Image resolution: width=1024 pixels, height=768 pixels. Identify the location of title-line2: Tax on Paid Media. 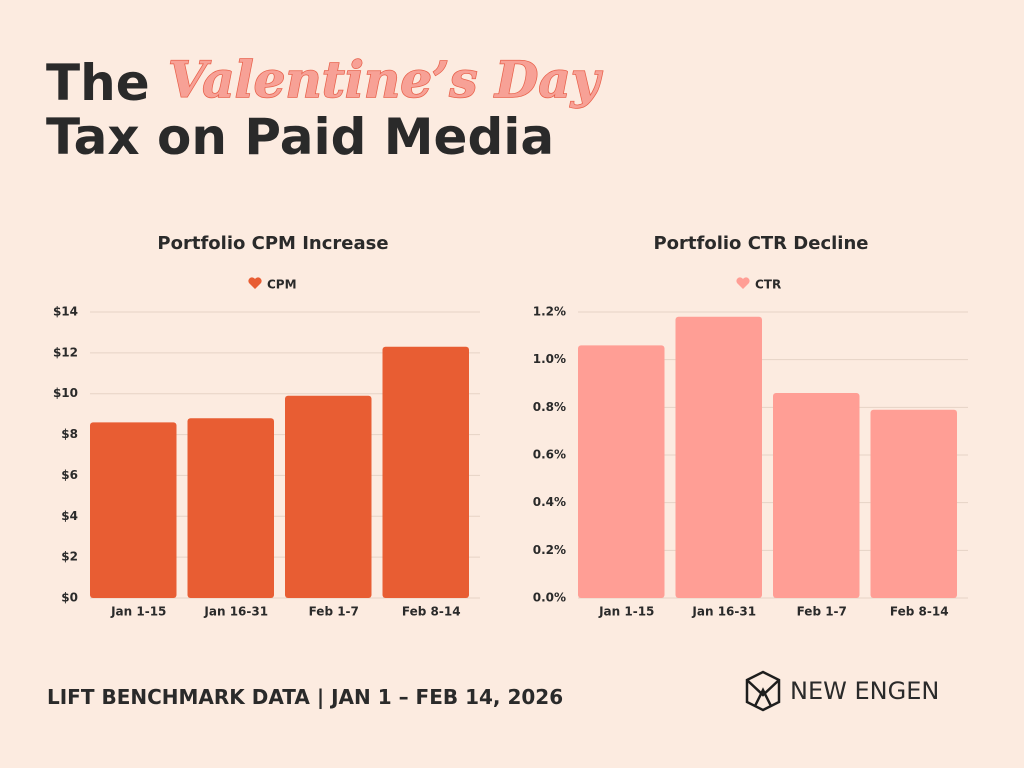
(300, 137).